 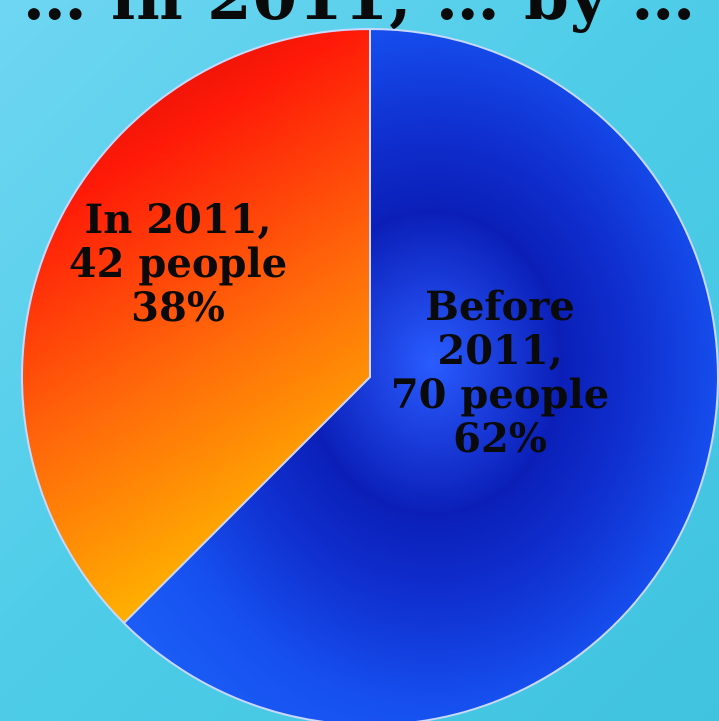 What do you see at coordinates (178, 263) in the screenshot?
I see `slice-label-line: 42 people` at bounding box center [178, 263].